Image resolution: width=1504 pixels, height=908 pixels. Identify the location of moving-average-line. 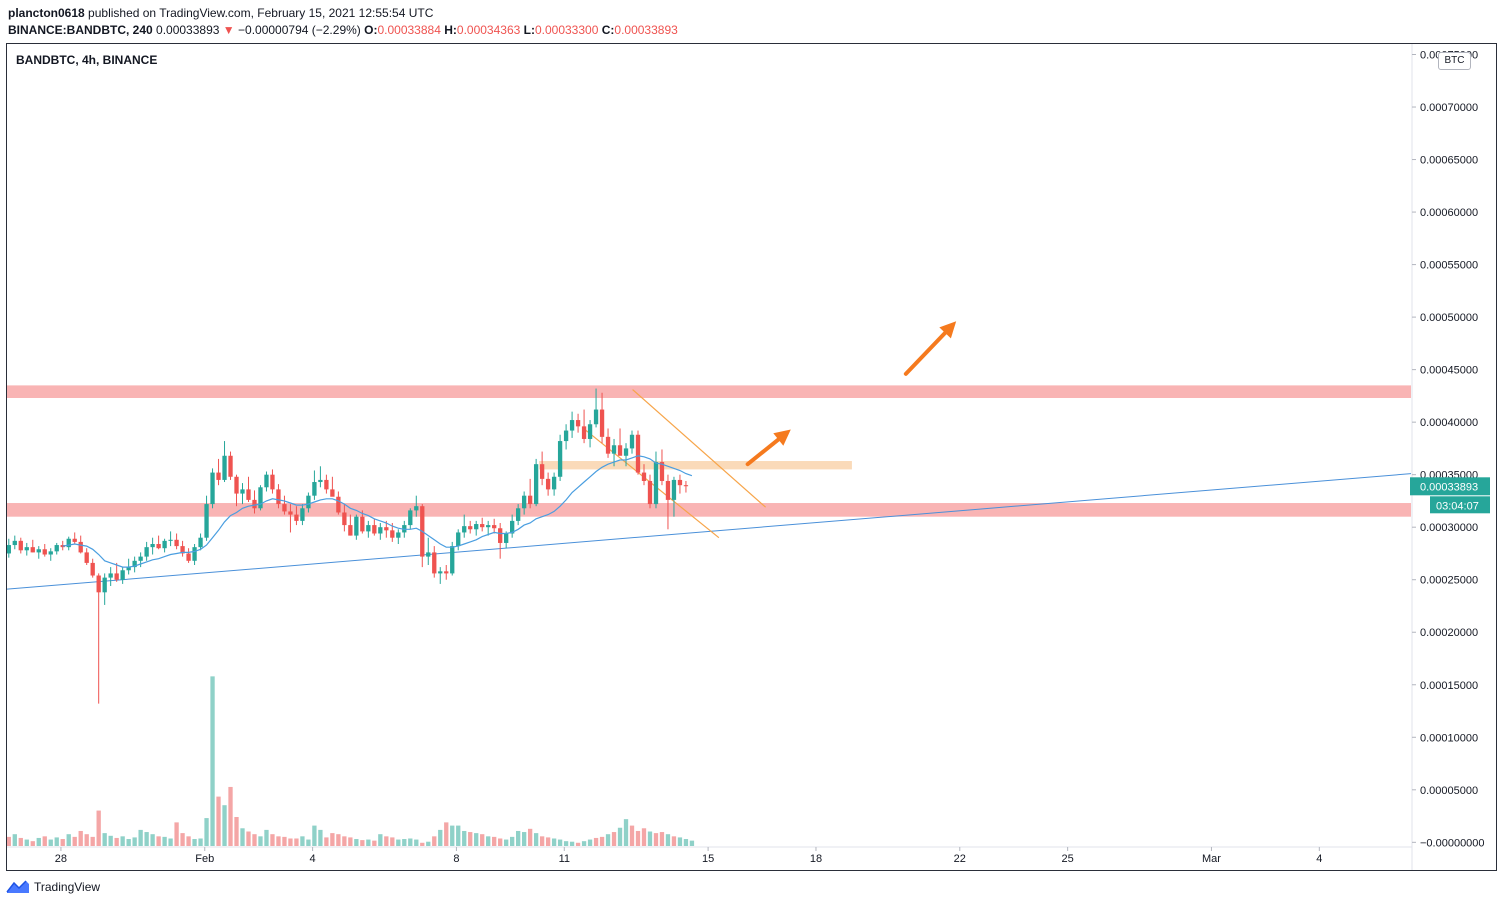
(377, 511).